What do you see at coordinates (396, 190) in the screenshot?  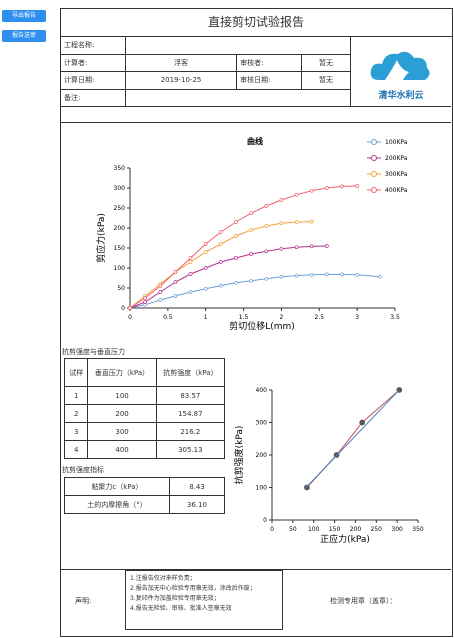 I see `legend-label: 400KPa` at bounding box center [396, 190].